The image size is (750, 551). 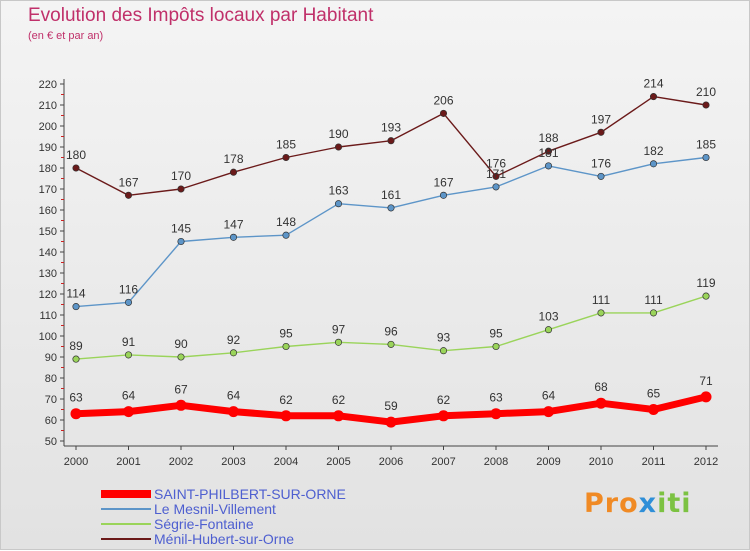 What do you see at coordinates (233, 462) in the screenshot?
I see `x-tick-label: 2003` at bounding box center [233, 462].